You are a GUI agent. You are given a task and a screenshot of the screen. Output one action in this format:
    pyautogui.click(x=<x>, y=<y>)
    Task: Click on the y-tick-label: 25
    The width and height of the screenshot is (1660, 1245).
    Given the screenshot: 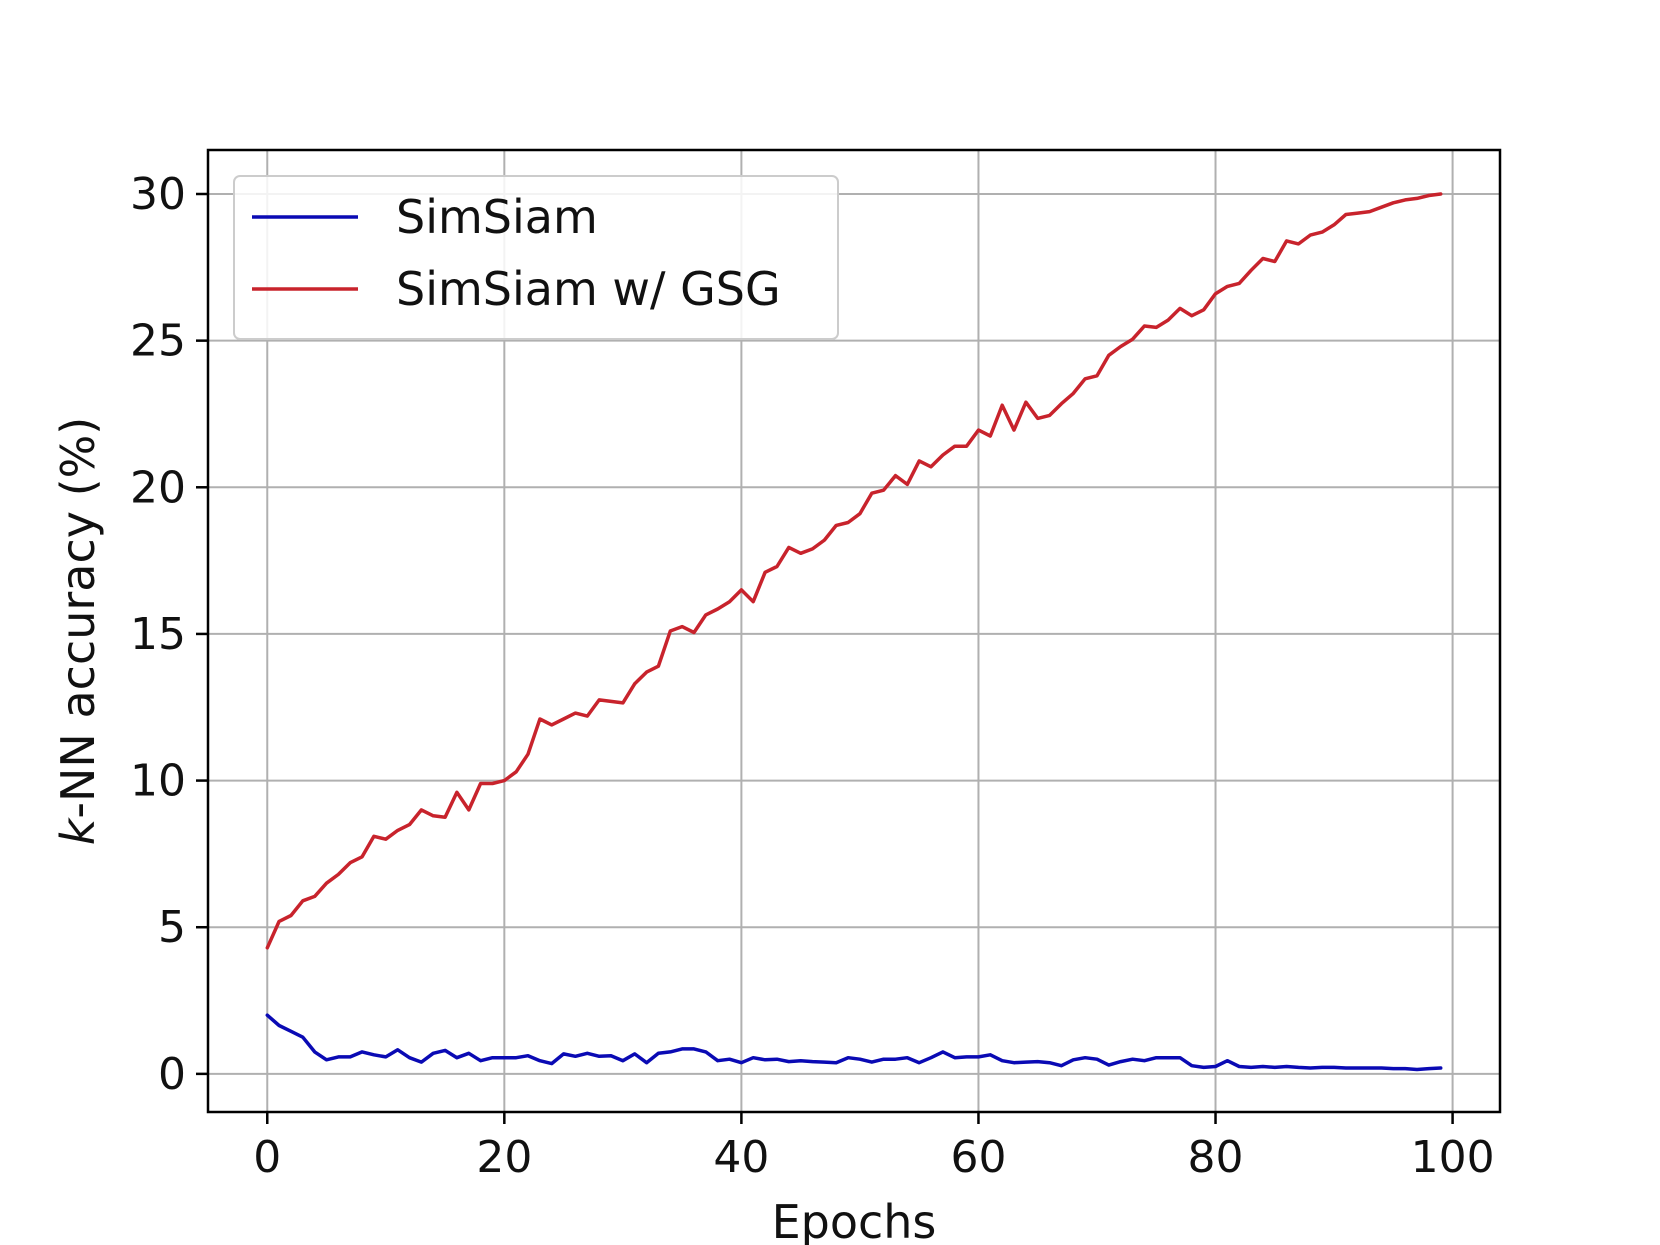 What is the action you would take?
    pyautogui.click(x=158, y=341)
    